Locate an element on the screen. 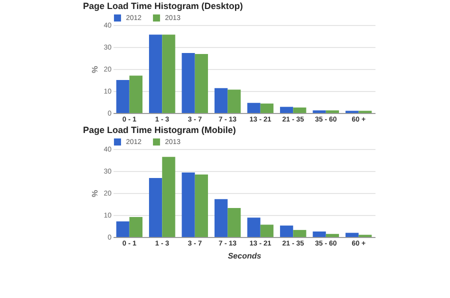  x-axis-title: Seconds is located at coordinates (245, 256).